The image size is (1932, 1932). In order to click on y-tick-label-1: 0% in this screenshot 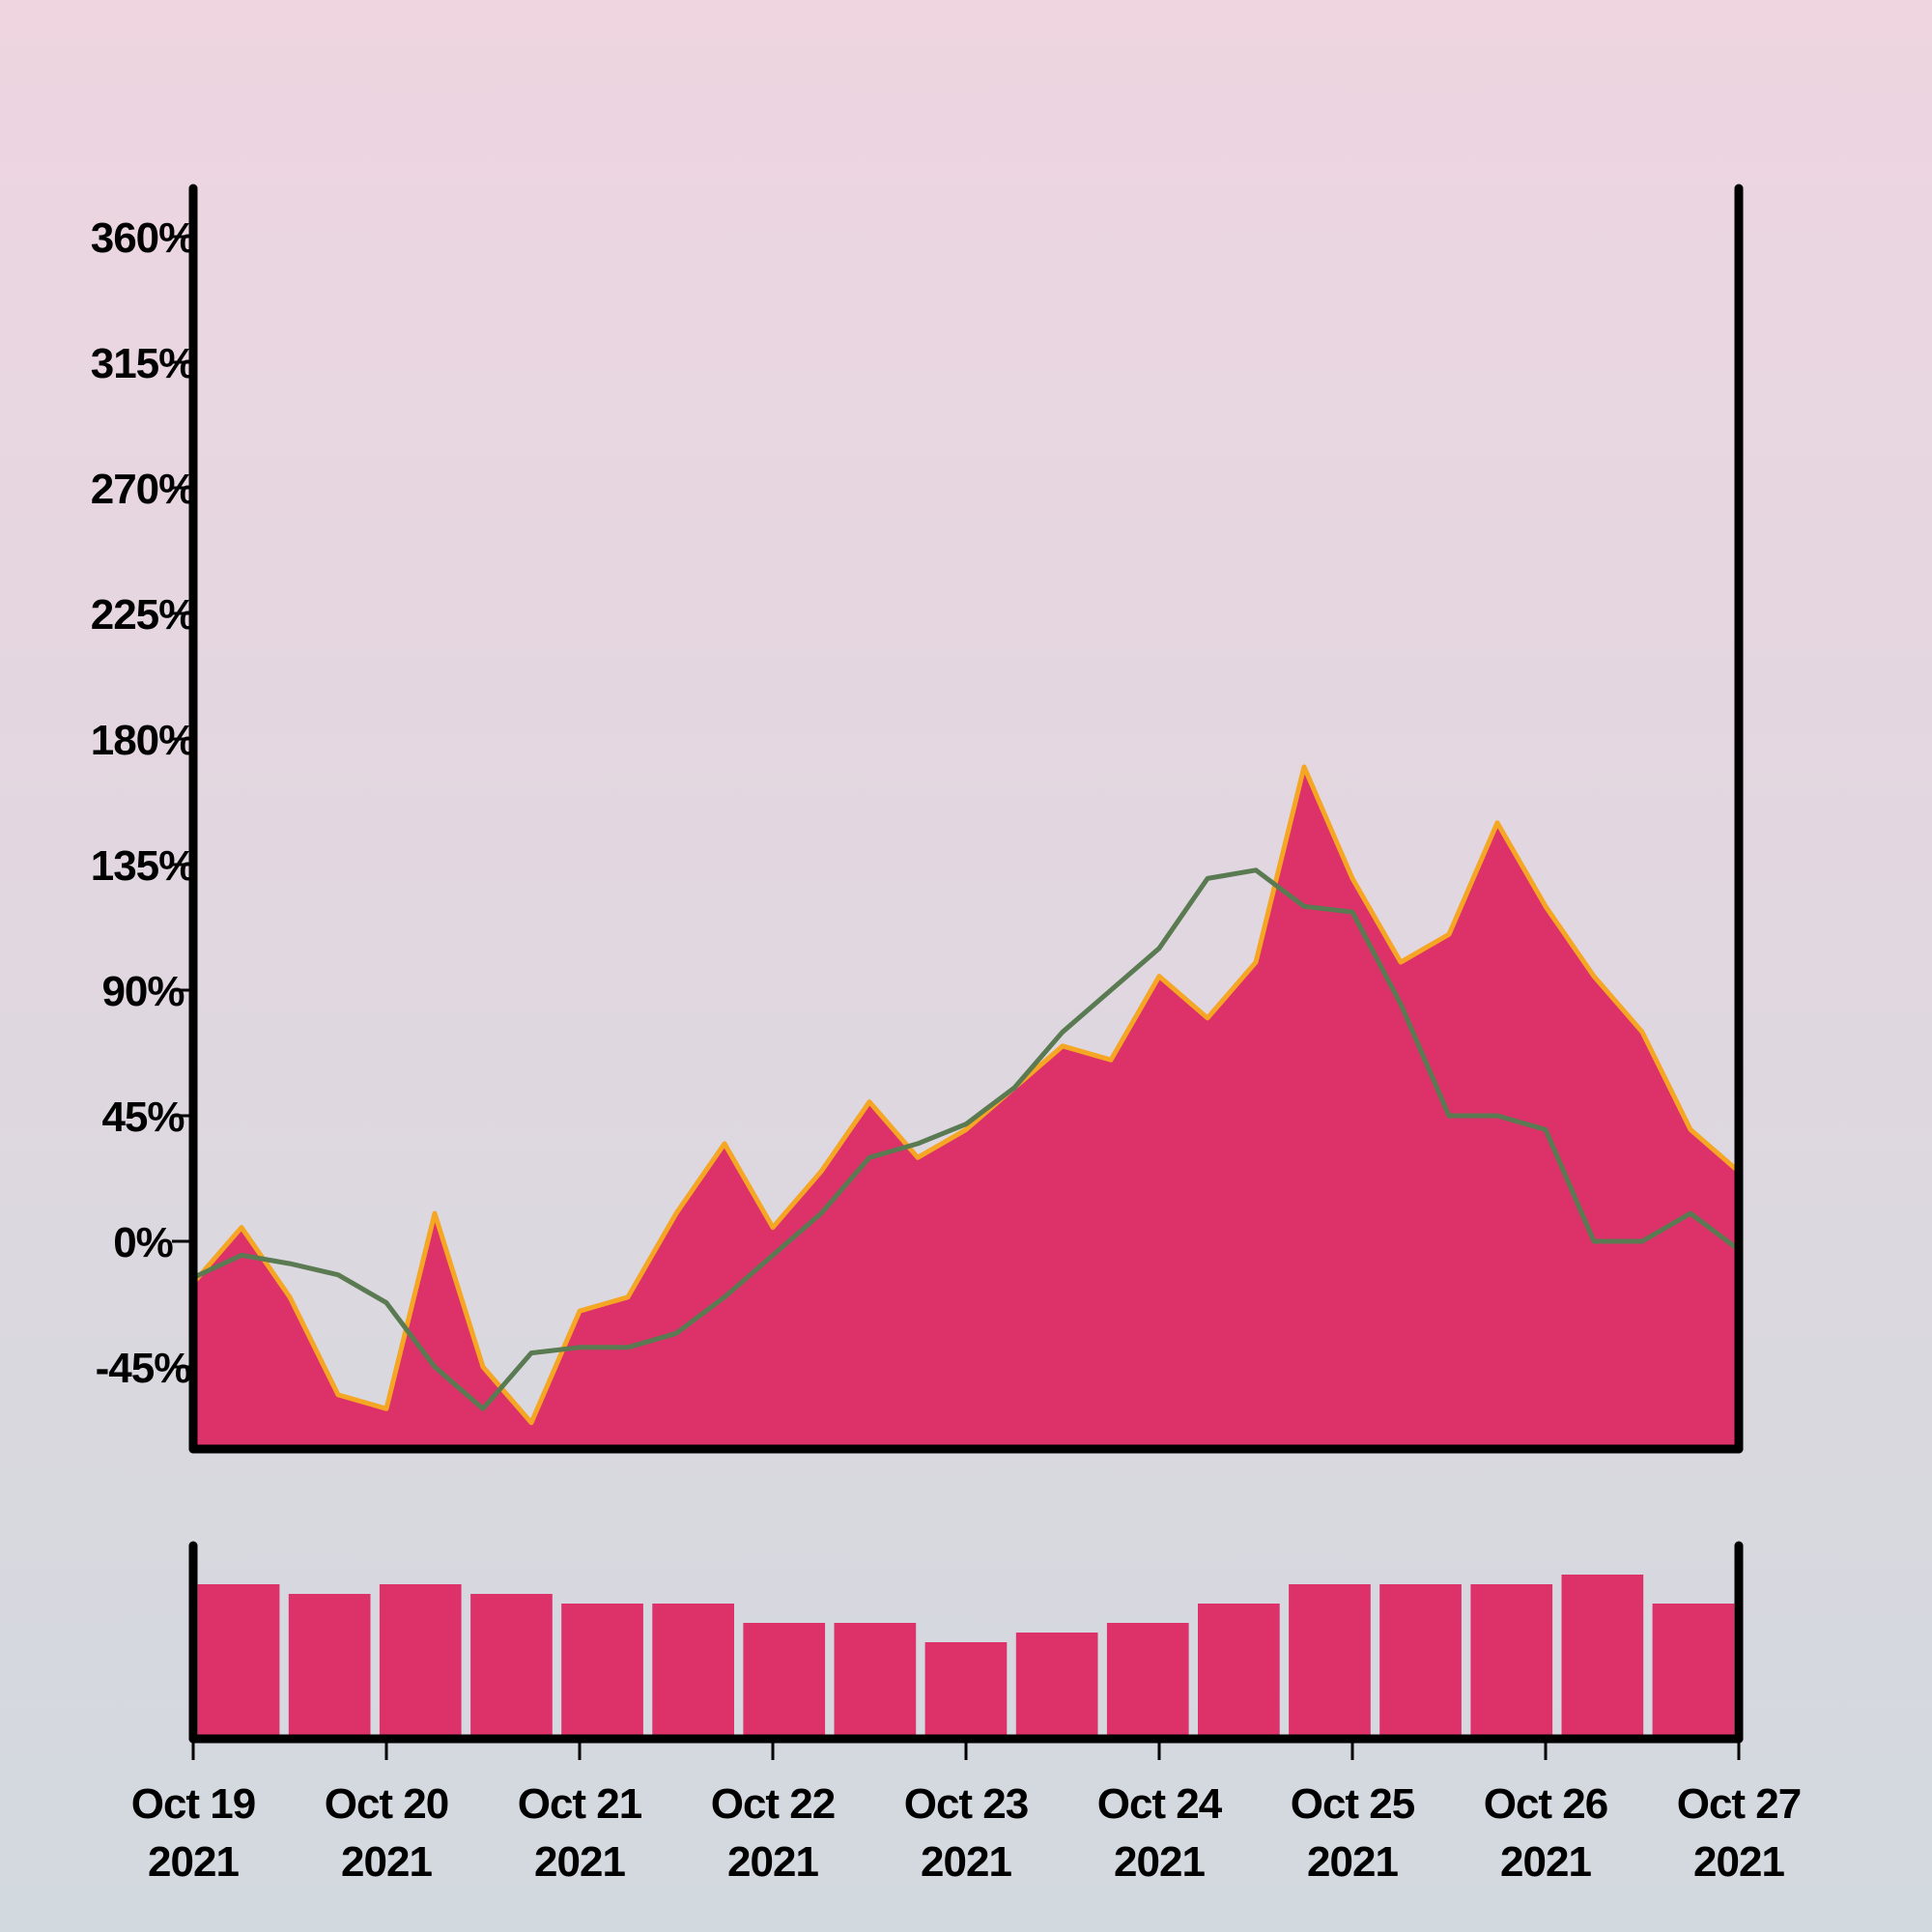, I will do `click(143, 1242)`.